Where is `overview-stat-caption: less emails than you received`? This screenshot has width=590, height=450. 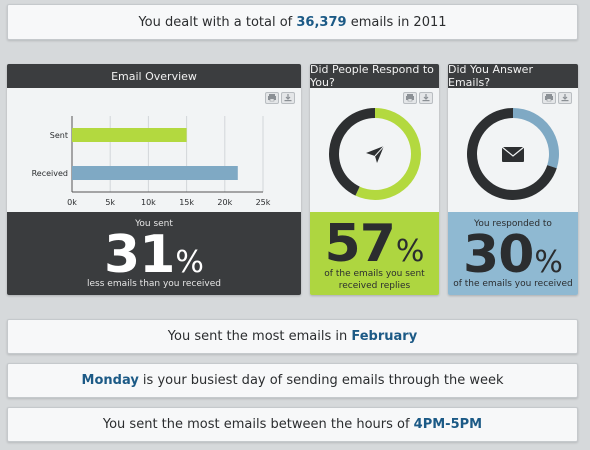
overview-stat-caption: less emails than you received is located at coordinates (154, 284).